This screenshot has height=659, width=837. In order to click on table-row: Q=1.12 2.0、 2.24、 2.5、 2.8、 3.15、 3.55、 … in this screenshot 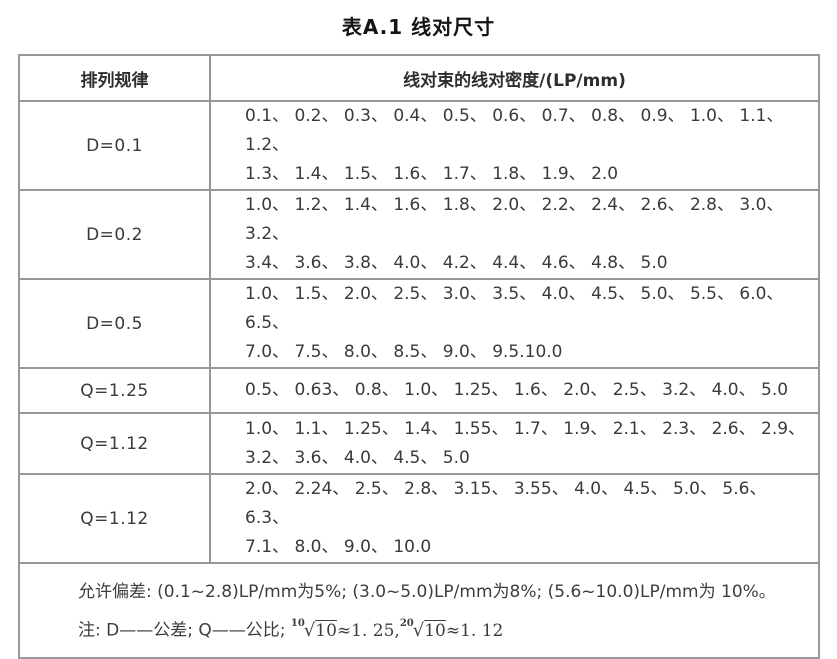, I will do `click(419, 518)`.